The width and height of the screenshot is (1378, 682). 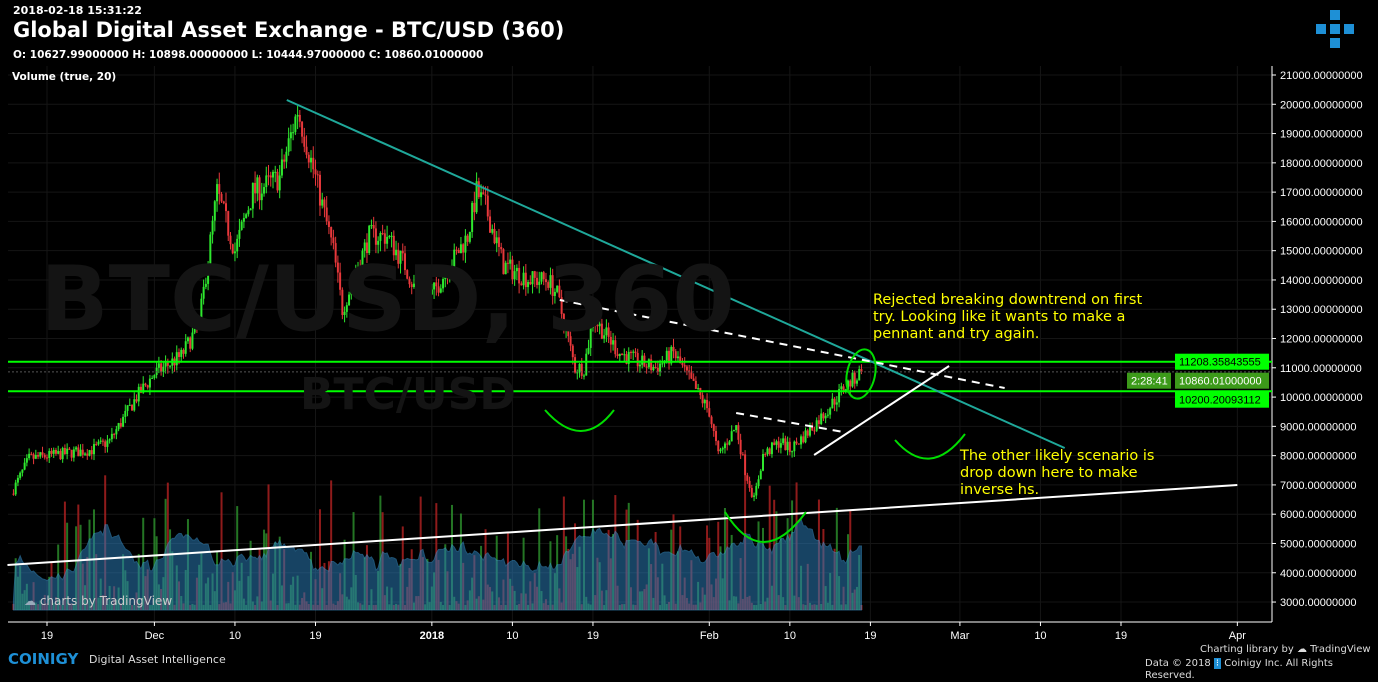 What do you see at coordinates (1321, 252) in the screenshot?
I see `price-tick-label: 15000.00000000` at bounding box center [1321, 252].